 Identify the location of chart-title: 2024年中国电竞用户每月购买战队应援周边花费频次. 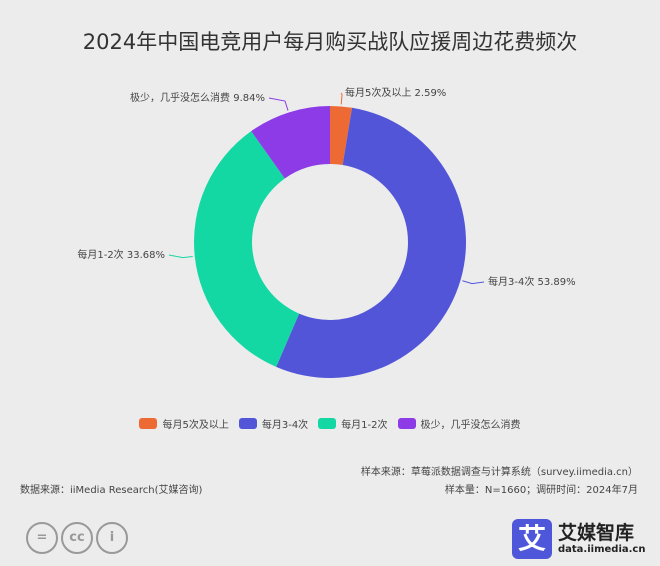
(330, 42).